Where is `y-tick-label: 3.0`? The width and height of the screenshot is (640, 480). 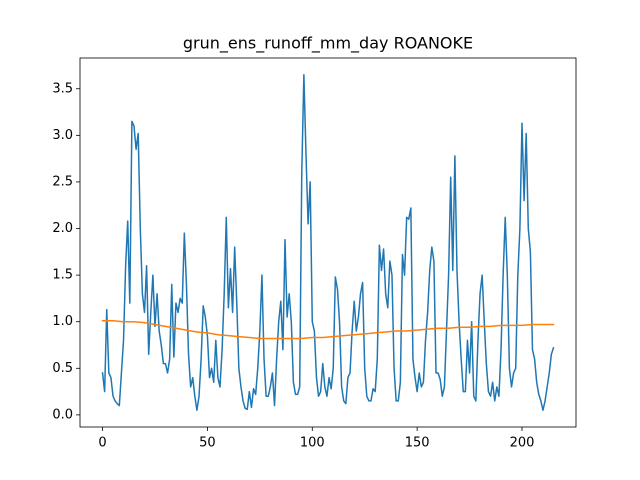 y-tick-label: 3.0 is located at coordinates (62, 135).